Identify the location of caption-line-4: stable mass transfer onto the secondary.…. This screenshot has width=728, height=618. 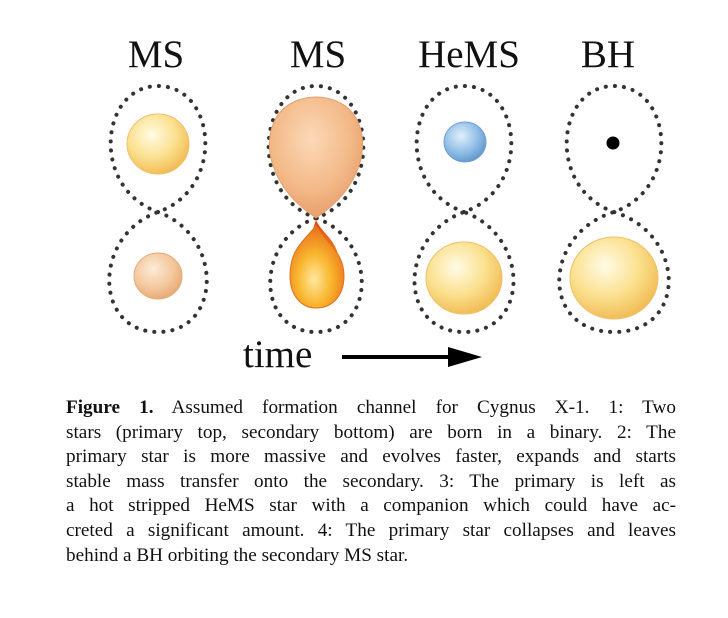
(371, 481).